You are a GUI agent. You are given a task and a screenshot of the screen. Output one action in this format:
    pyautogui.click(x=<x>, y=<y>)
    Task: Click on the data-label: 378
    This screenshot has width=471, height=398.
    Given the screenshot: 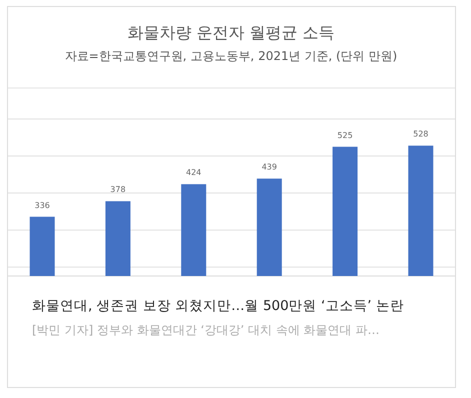 What is the action you would take?
    pyautogui.click(x=118, y=189)
    